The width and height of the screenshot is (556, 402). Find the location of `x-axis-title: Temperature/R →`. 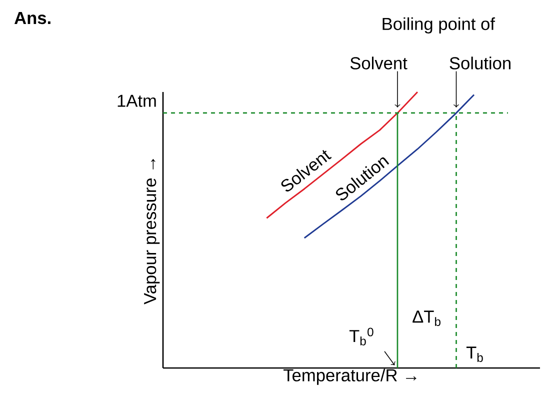

x-axis-title: Temperature/R → is located at coordinates (350, 376).